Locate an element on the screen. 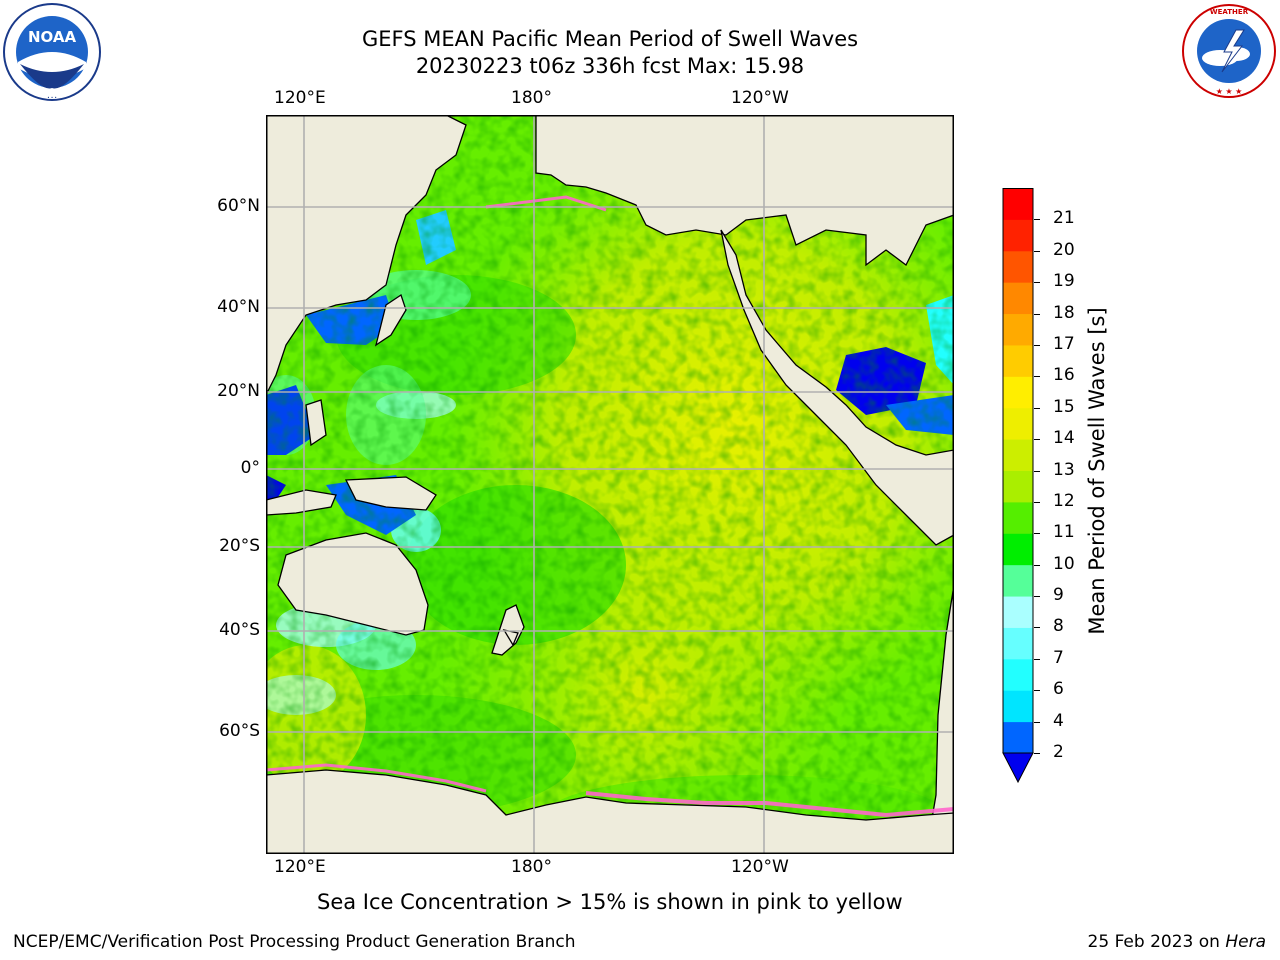 Image resolution: width=1280 pixels, height=960 pixels. colorbar is located at coordinates (1018, 486).